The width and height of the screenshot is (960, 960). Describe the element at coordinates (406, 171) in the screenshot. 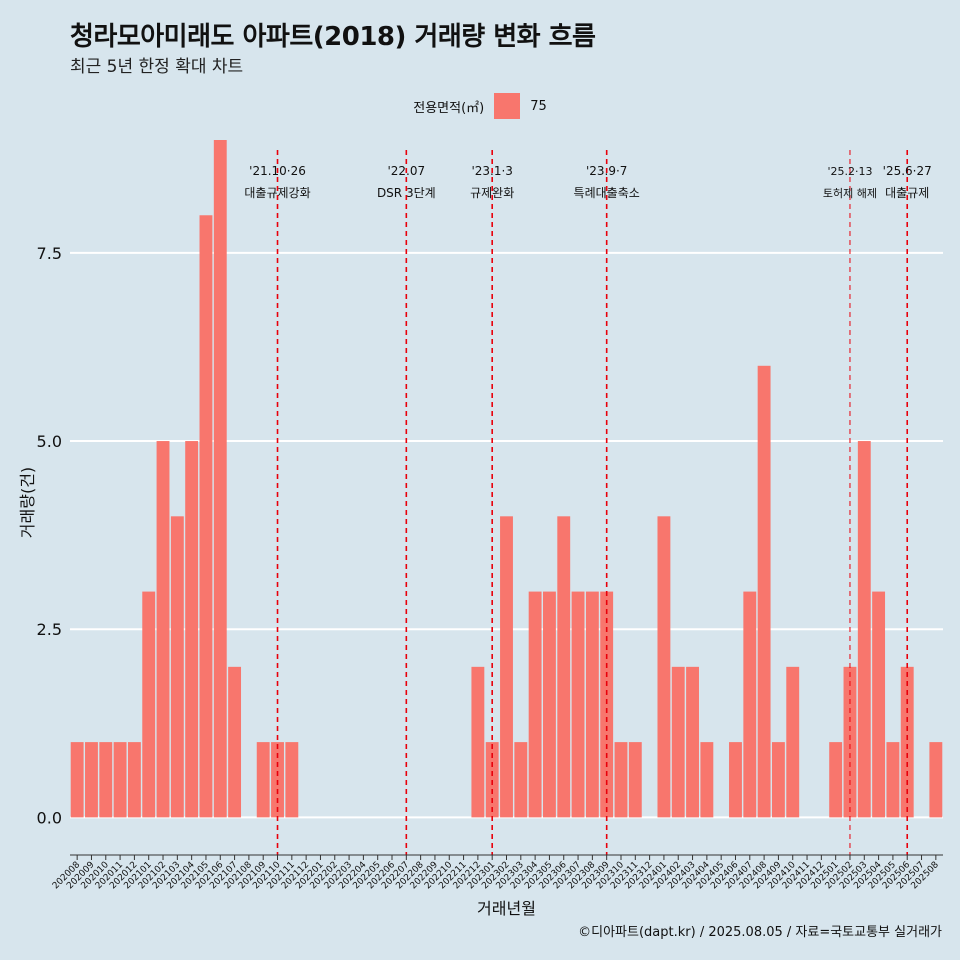

I see `annotation-date: '22.07` at that location.